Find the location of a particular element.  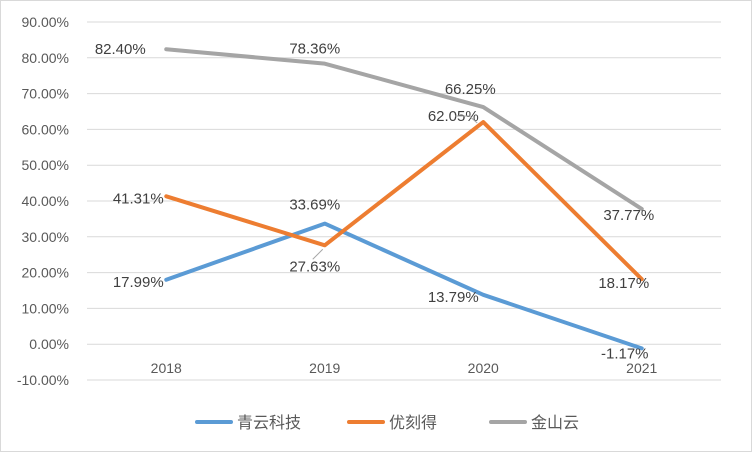

y-tick-label: 90.00% is located at coordinates (45, 22).